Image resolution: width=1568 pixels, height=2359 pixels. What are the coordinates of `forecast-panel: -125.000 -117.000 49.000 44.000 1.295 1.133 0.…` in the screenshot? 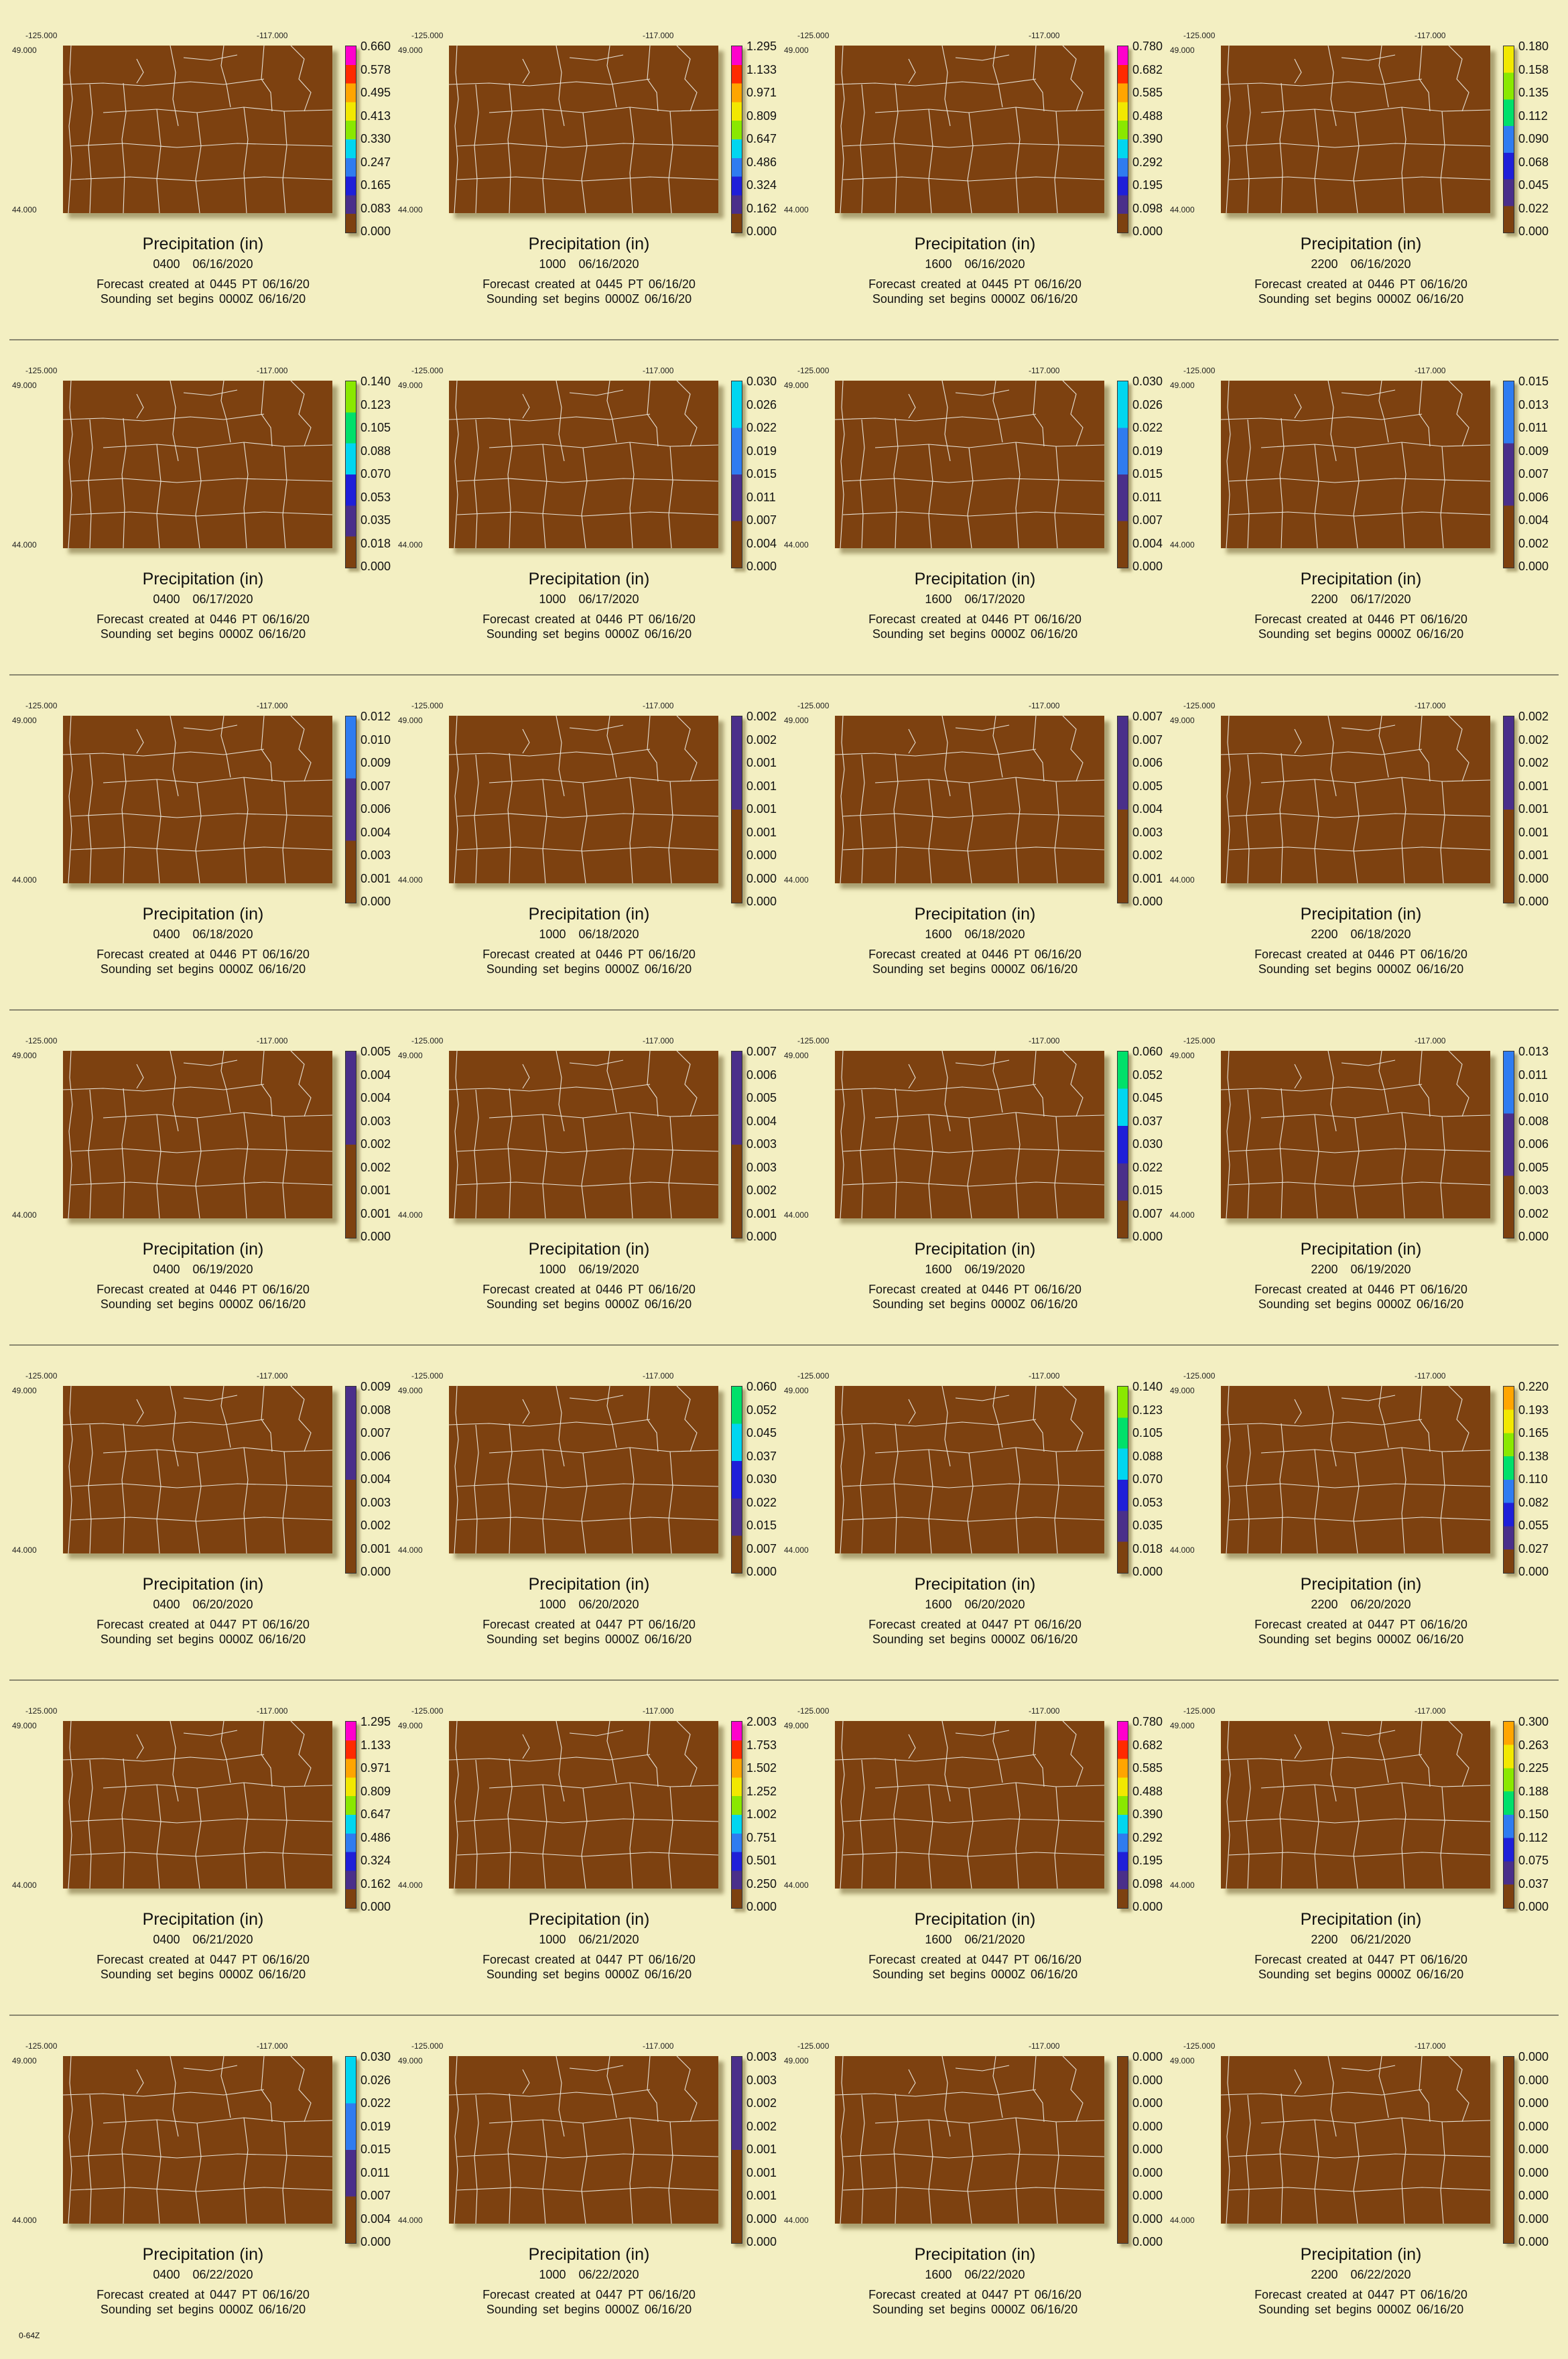 It's located at (589, 180).